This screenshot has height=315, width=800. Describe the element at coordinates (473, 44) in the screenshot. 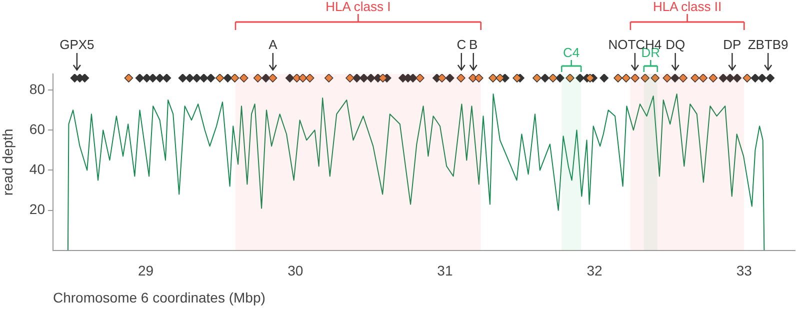

I see `annotation: B` at that location.